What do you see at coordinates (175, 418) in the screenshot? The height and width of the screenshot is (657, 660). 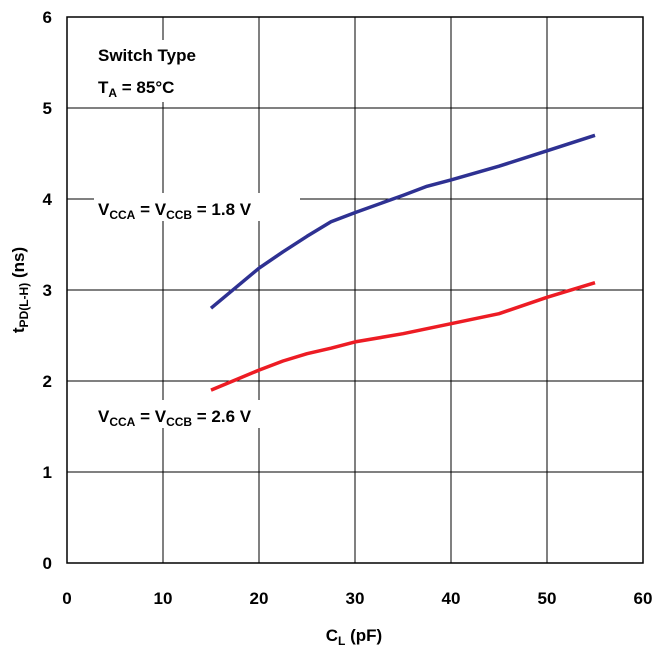 I see `series-2-label: VCCA = VCCB = 2.6 V` at bounding box center [175, 418].